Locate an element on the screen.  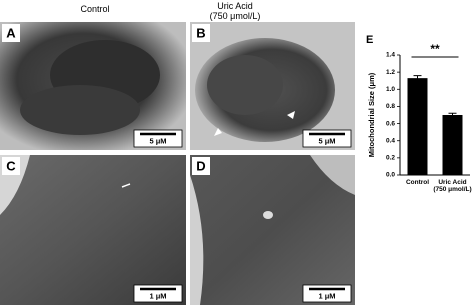
panel-label: A is located at coordinates (11, 32).